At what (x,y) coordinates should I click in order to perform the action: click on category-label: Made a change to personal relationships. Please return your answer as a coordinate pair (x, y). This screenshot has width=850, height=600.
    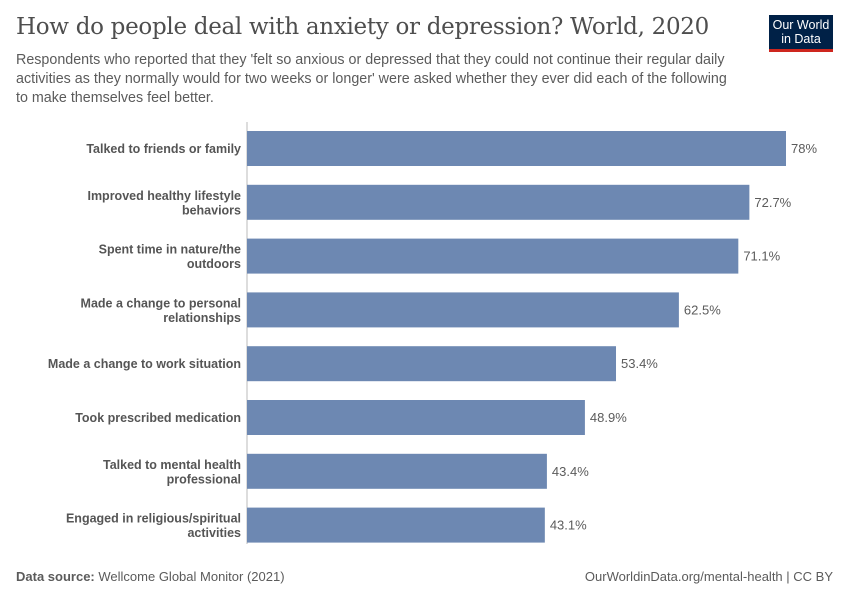
    Looking at the image, I should click on (161, 310).